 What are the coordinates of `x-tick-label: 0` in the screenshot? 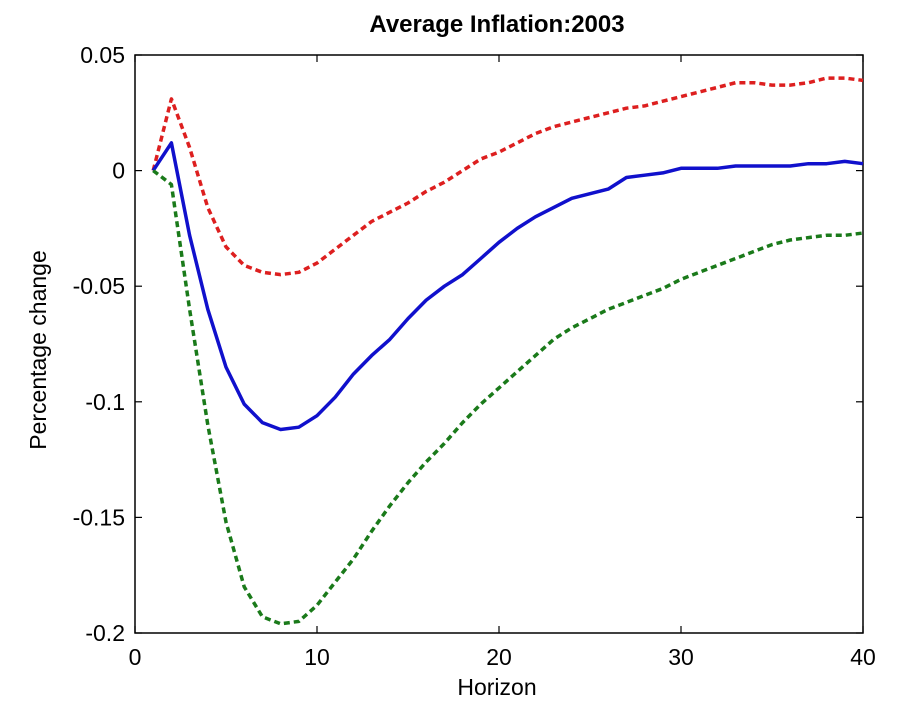 It's located at (135, 657).